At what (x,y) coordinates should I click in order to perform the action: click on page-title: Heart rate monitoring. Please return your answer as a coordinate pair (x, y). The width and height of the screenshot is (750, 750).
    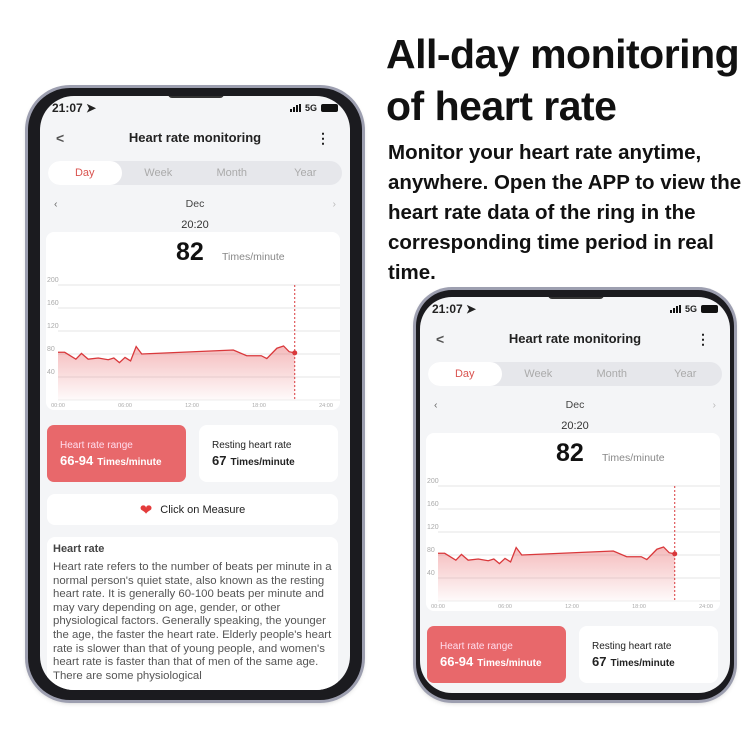
    Looking at the image, I should click on (195, 137).